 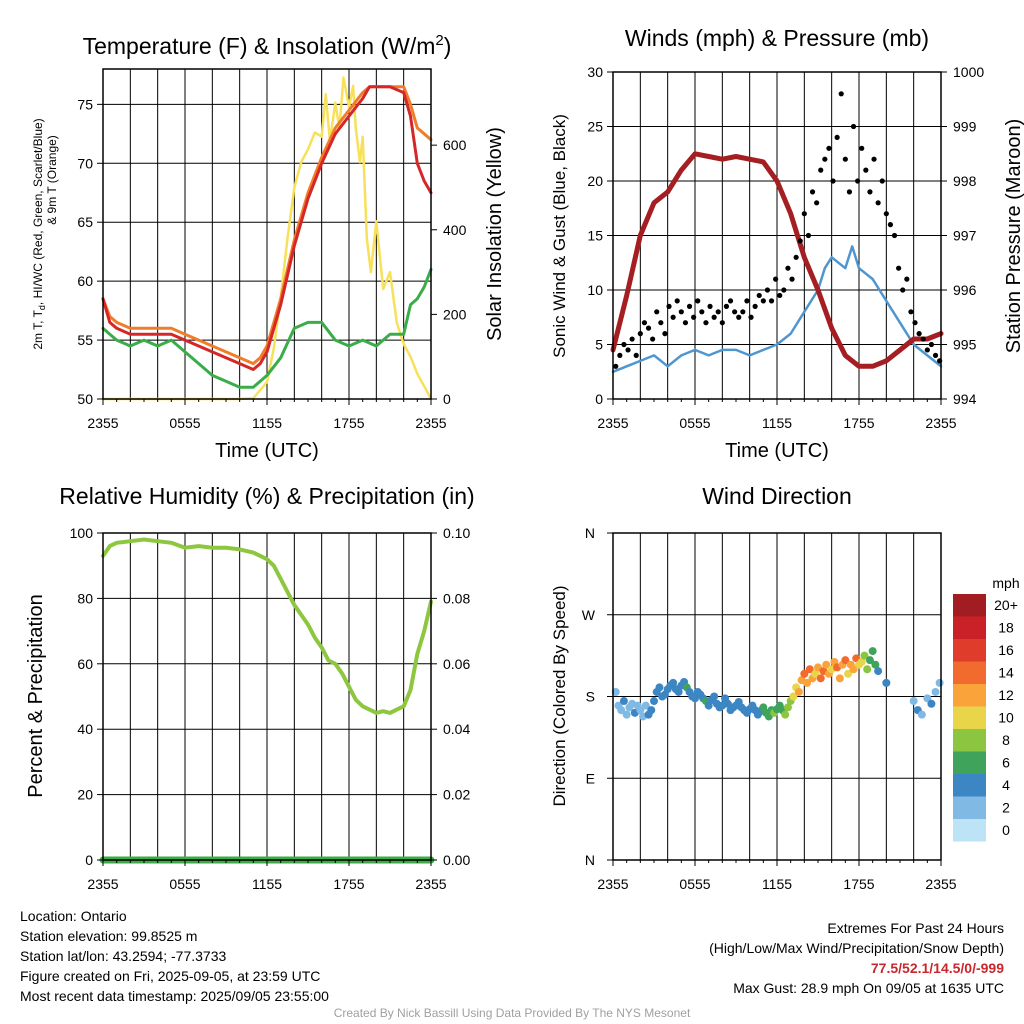 I want to click on temp-ytick-label: 70, so click(x=85, y=163).